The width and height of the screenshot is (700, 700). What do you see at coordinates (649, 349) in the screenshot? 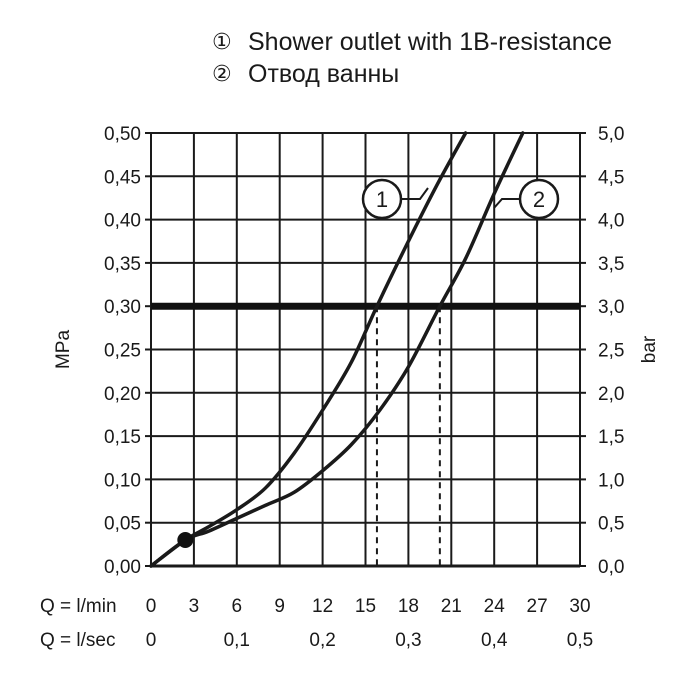
I see `y-right-axis-title: bar` at bounding box center [649, 349].